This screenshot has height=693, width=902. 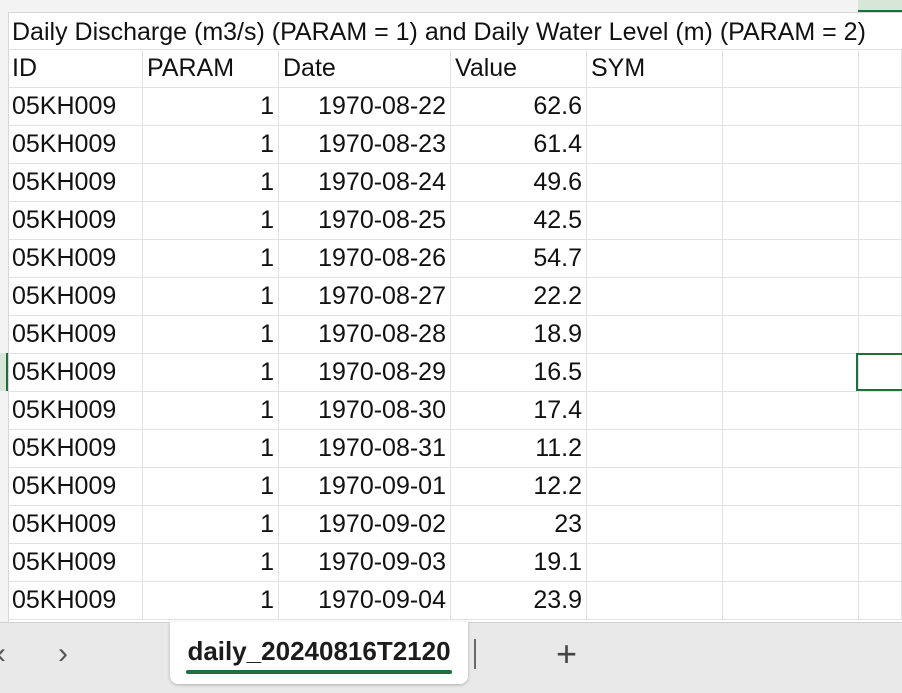 I want to click on cell-date: 1970-08-27, so click(x=365, y=297).